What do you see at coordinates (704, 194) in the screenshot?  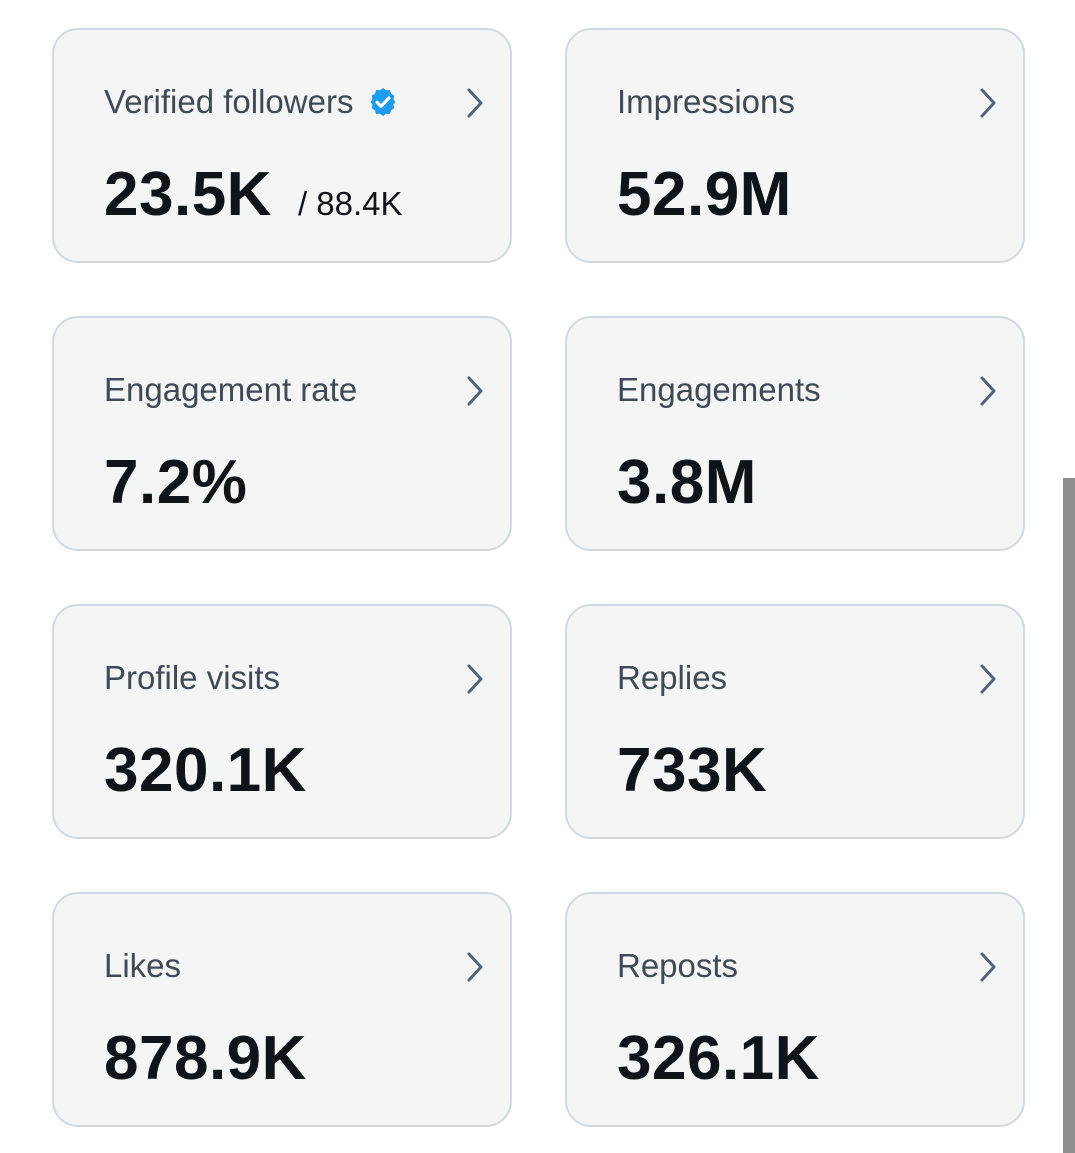 I see `impressions-value: 52.9M` at bounding box center [704, 194].